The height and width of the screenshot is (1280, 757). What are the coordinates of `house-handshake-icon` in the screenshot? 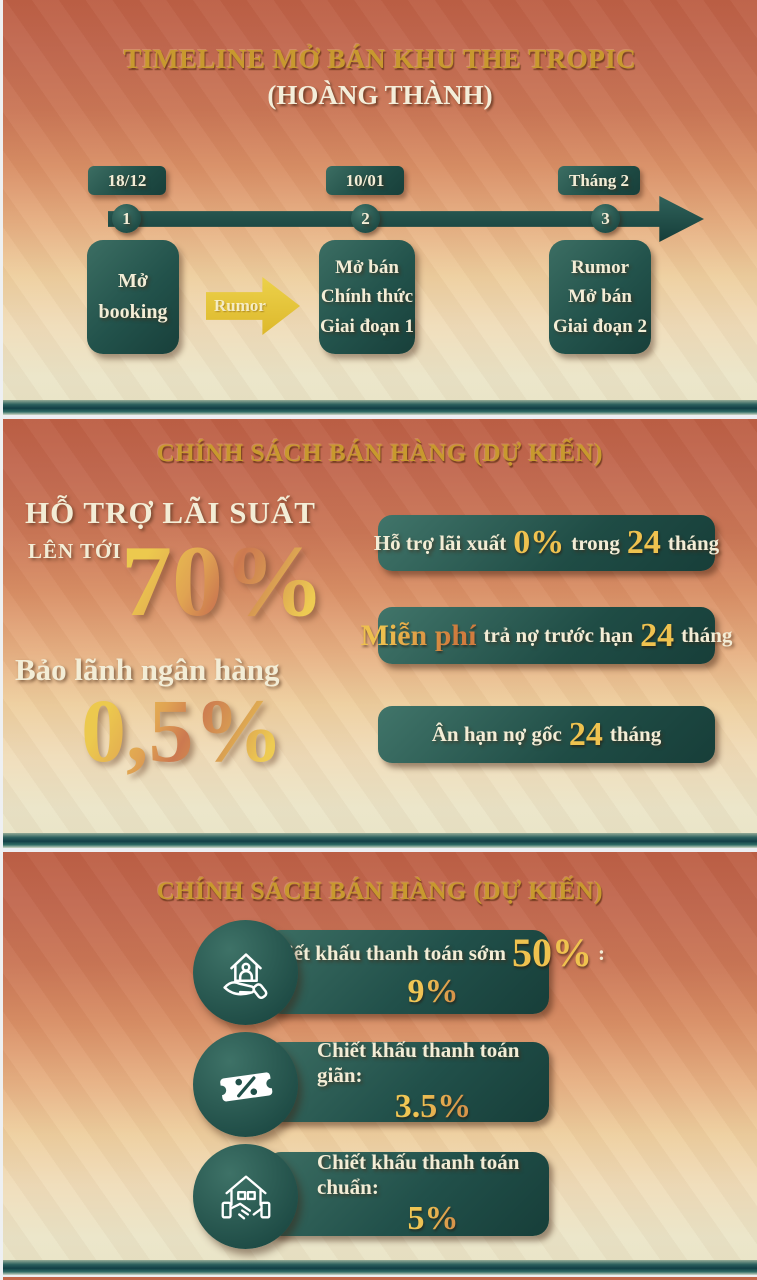 It's located at (245, 1196).